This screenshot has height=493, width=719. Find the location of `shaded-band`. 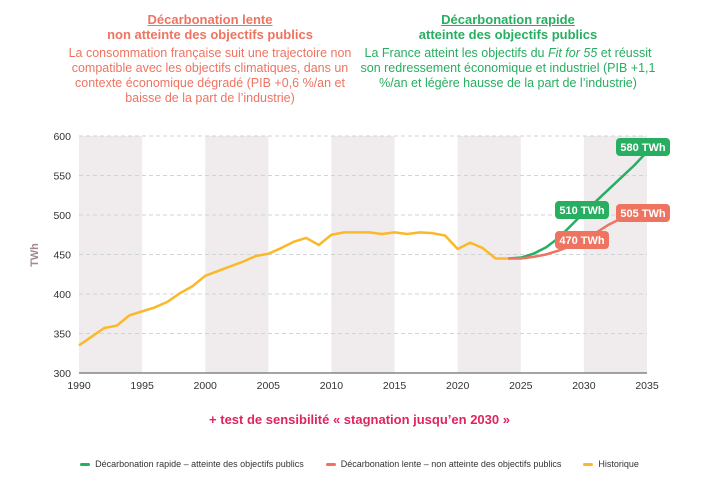

shaded-band is located at coordinates (615, 254).